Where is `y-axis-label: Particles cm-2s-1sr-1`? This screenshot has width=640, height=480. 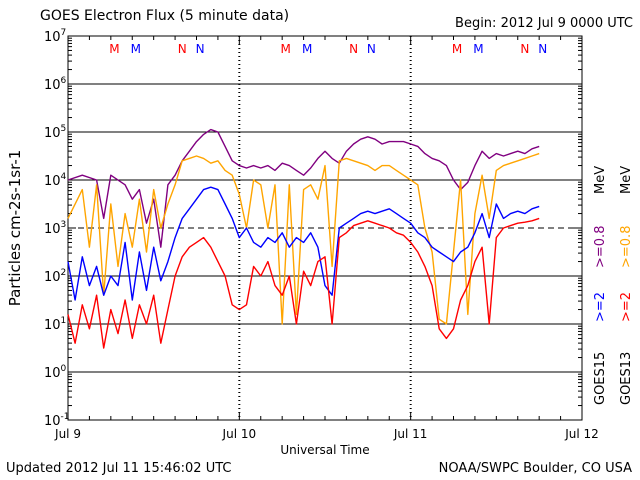
y-axis-label: Particles cm-2s-1sr-1 is located at coordinates (15, 228).